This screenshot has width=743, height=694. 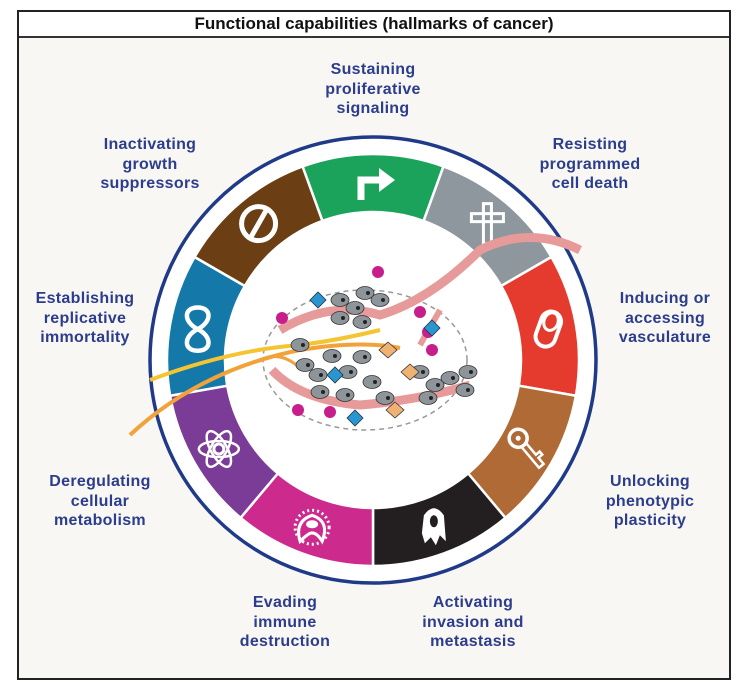 I want to click on hallmark-label-line: Sustaining, so click(x=373, y=69).